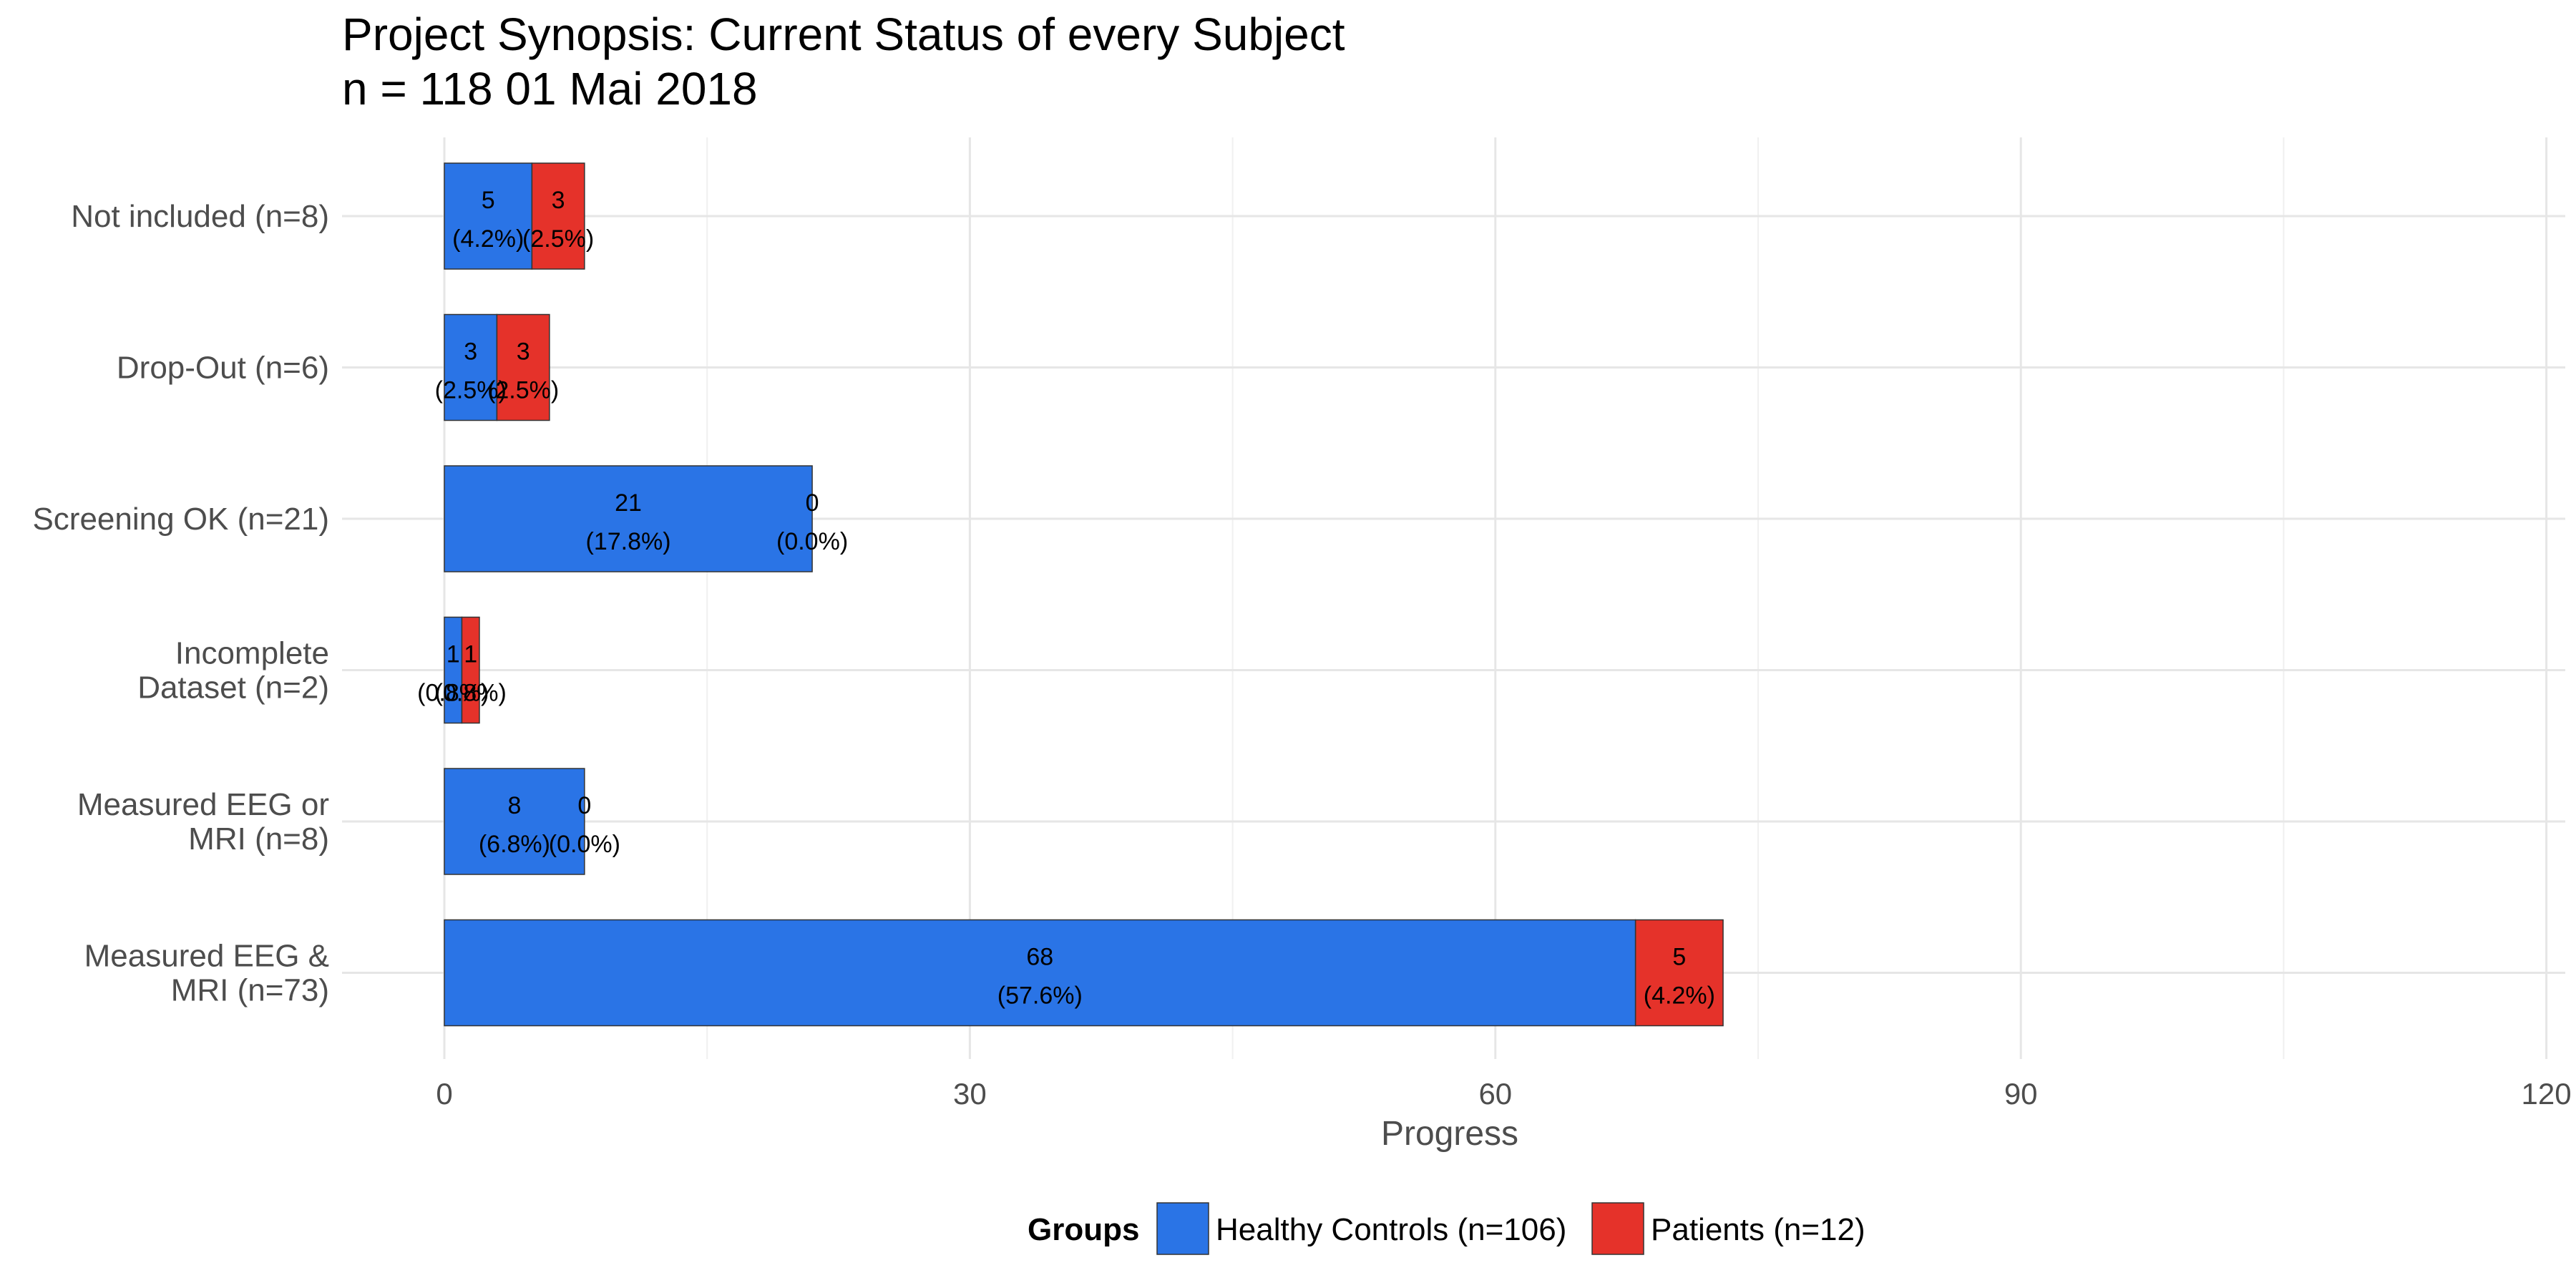  Describe the element at coordinates (628, 503) in the screenshot. I see `bar-value-label: 21` at that location.